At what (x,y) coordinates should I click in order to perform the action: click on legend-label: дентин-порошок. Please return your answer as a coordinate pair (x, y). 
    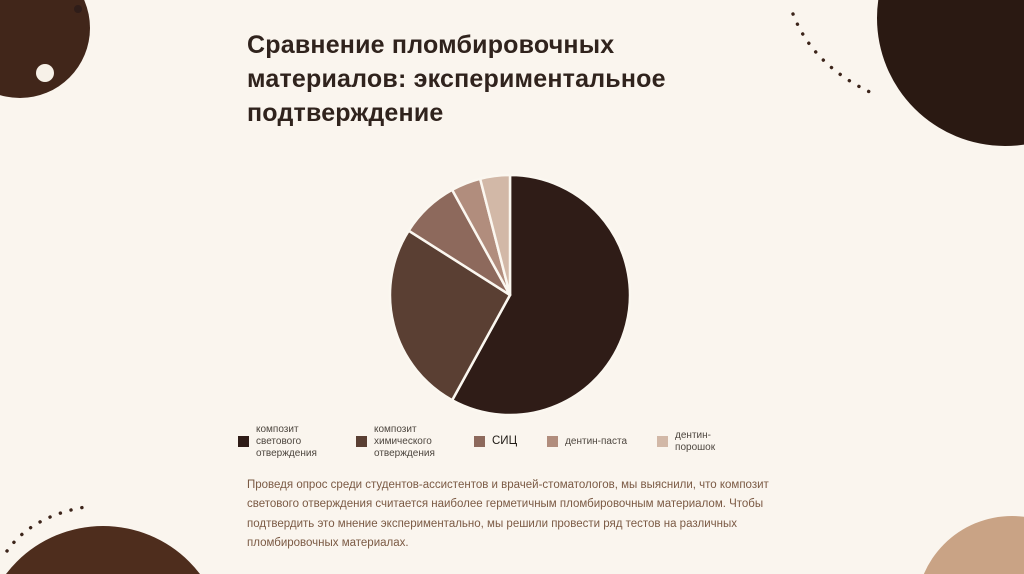
    Looking at the image, I should click on (695, 441).